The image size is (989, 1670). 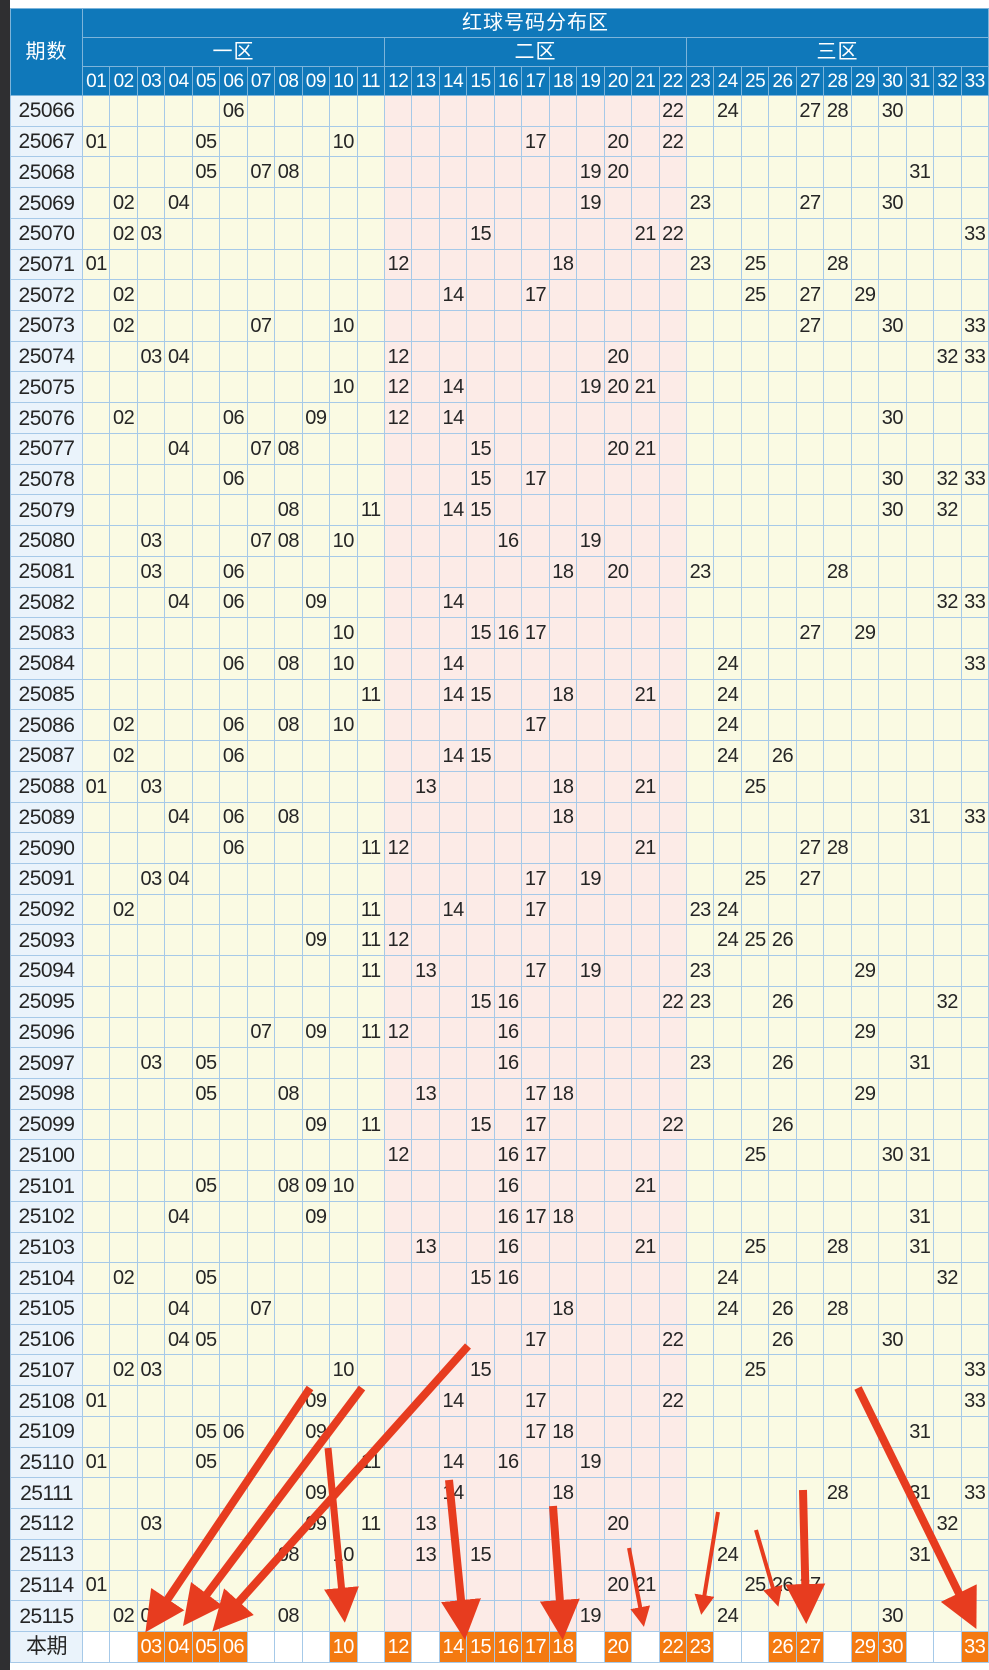 What do you see at coordinates (508, 1278) in the screenshot?
I see `drawn-ball-cell: 16` at bounding box center [508, 1278].